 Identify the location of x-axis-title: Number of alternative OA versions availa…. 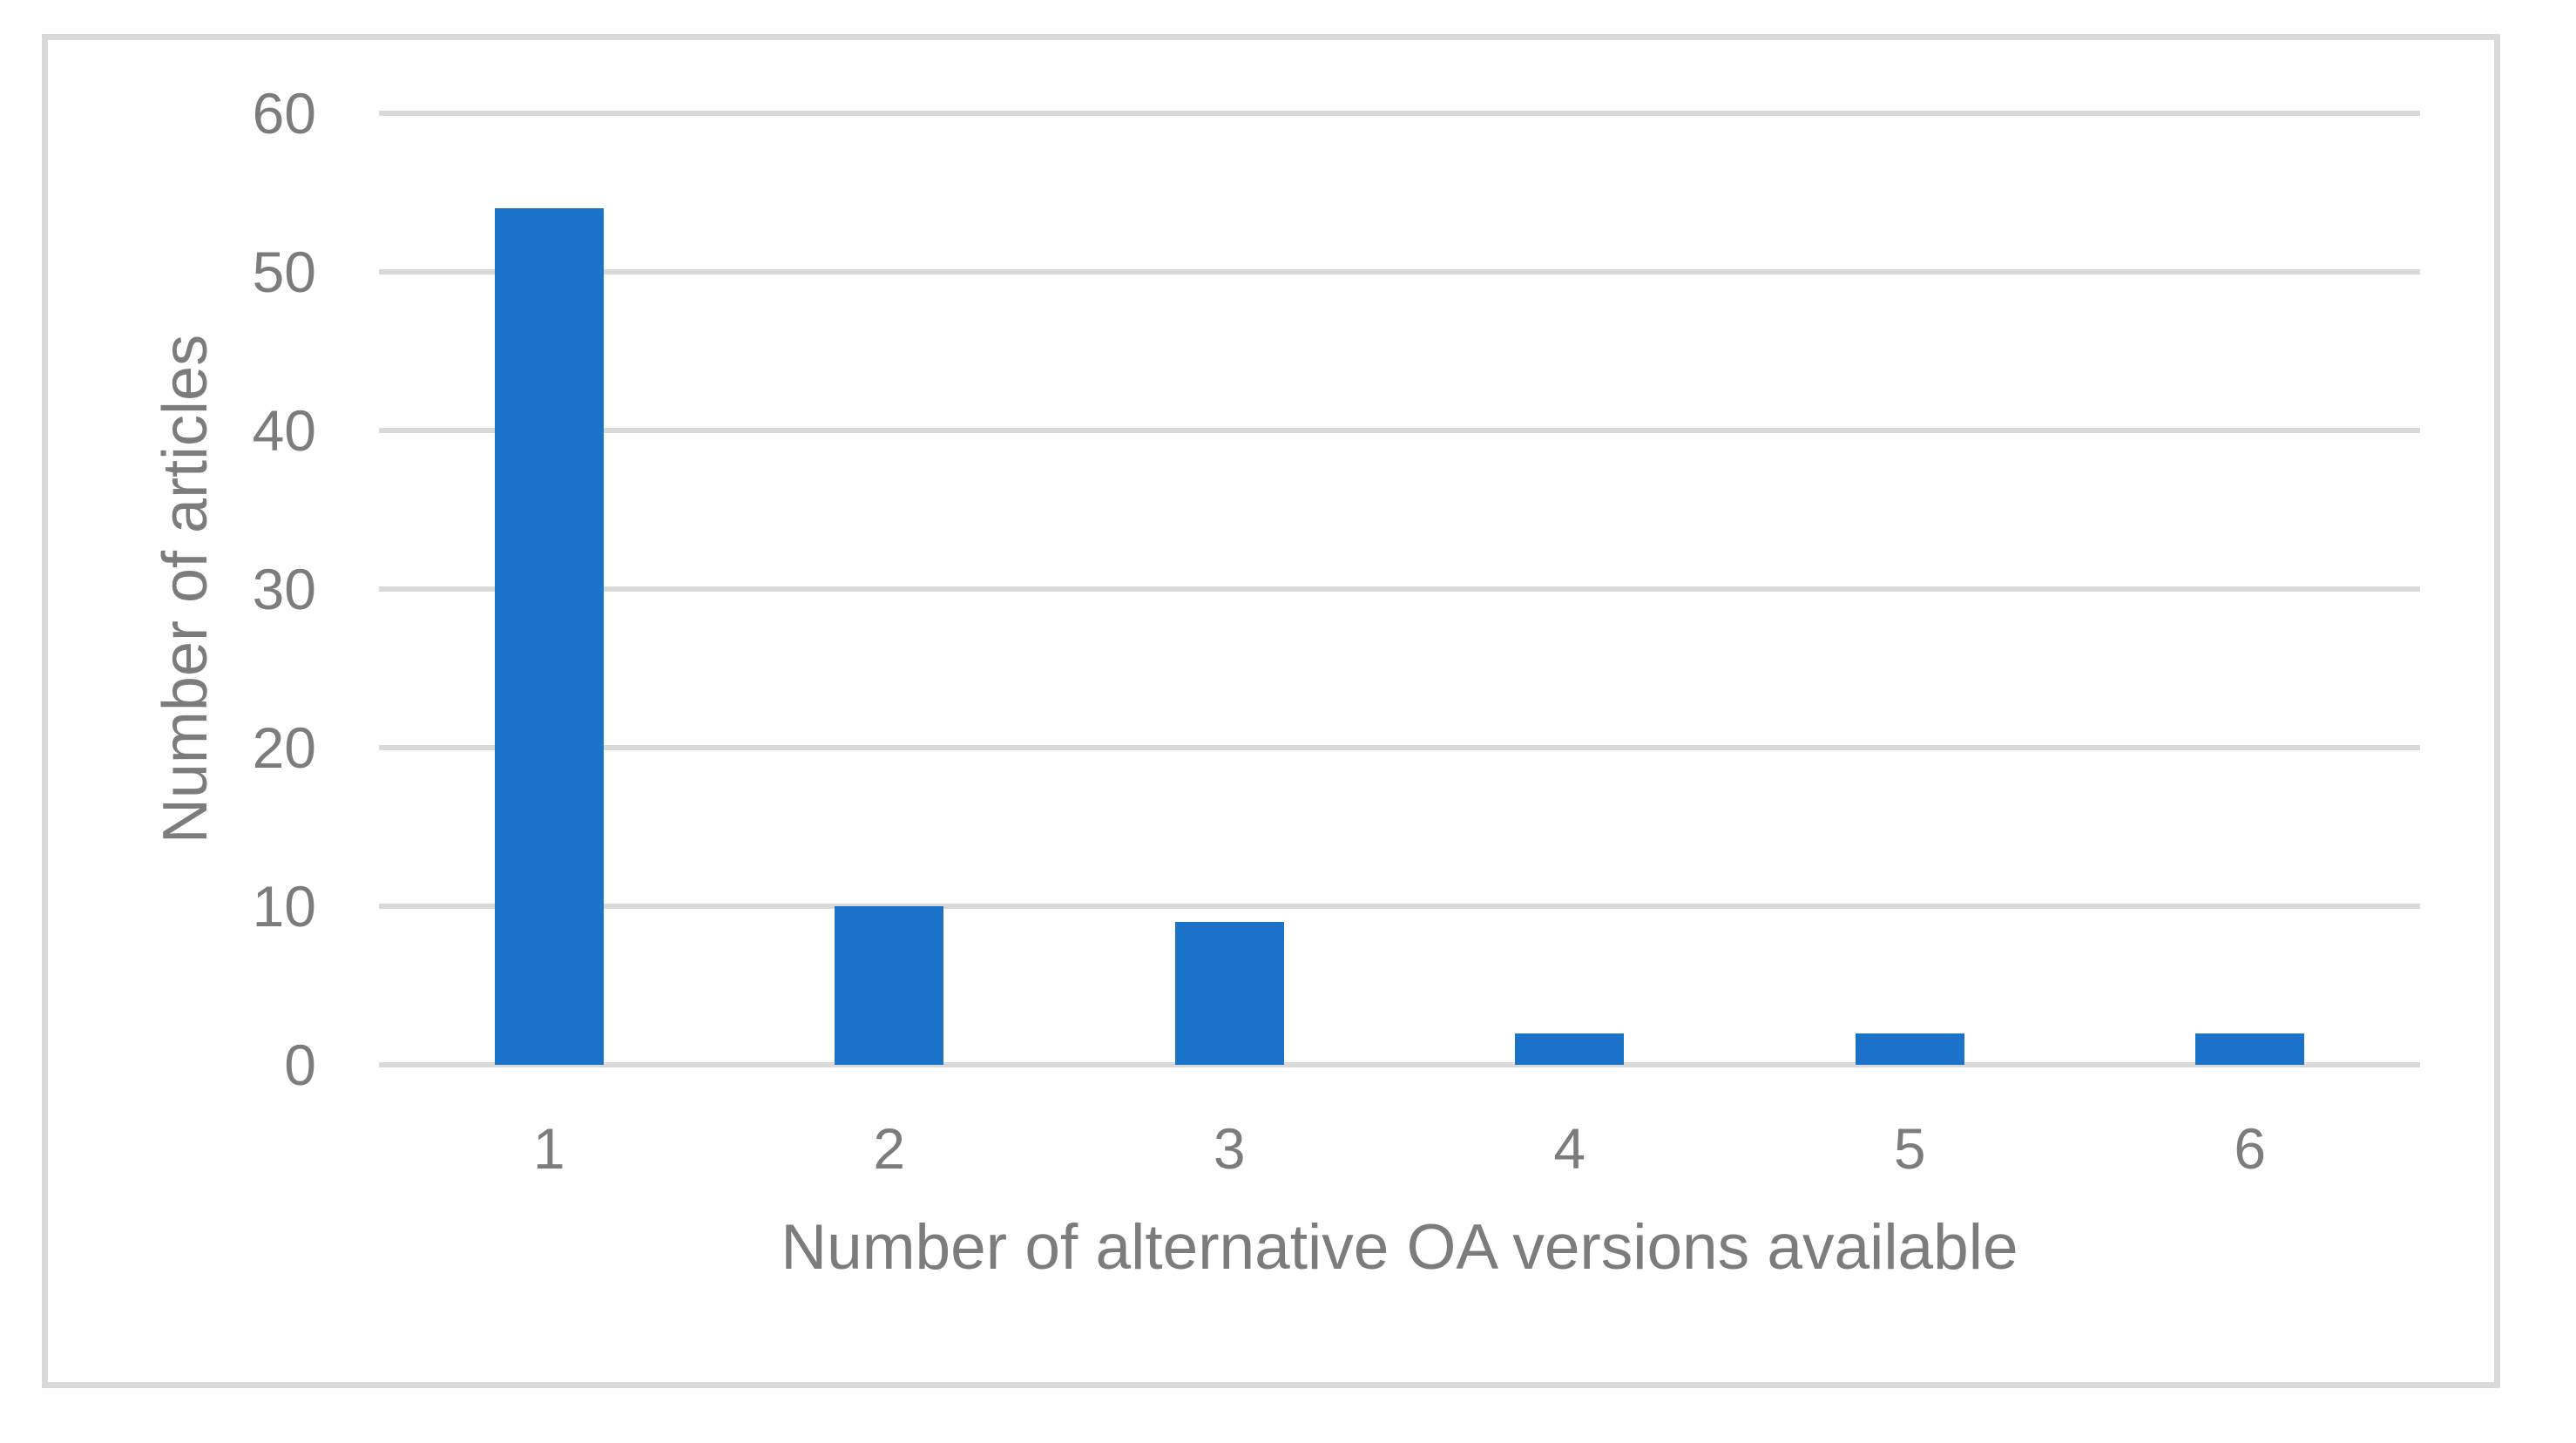
(1399, 1247).